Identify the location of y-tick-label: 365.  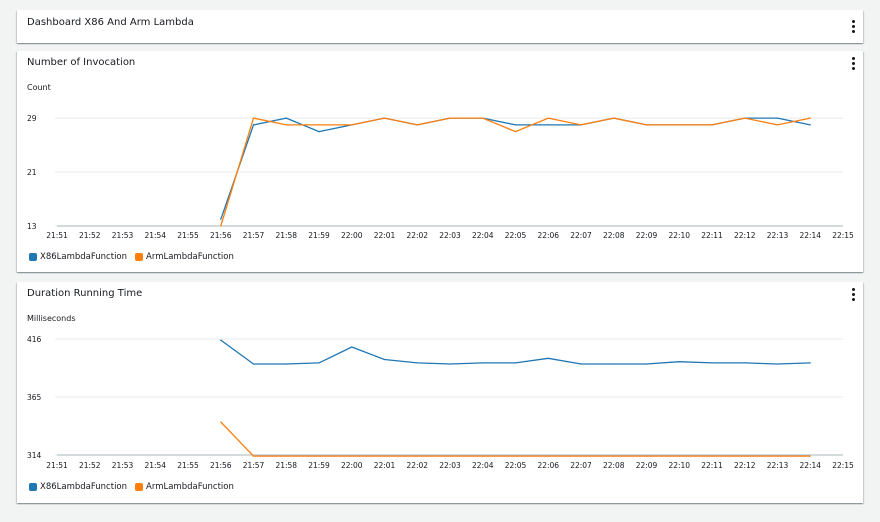
(34, 397).